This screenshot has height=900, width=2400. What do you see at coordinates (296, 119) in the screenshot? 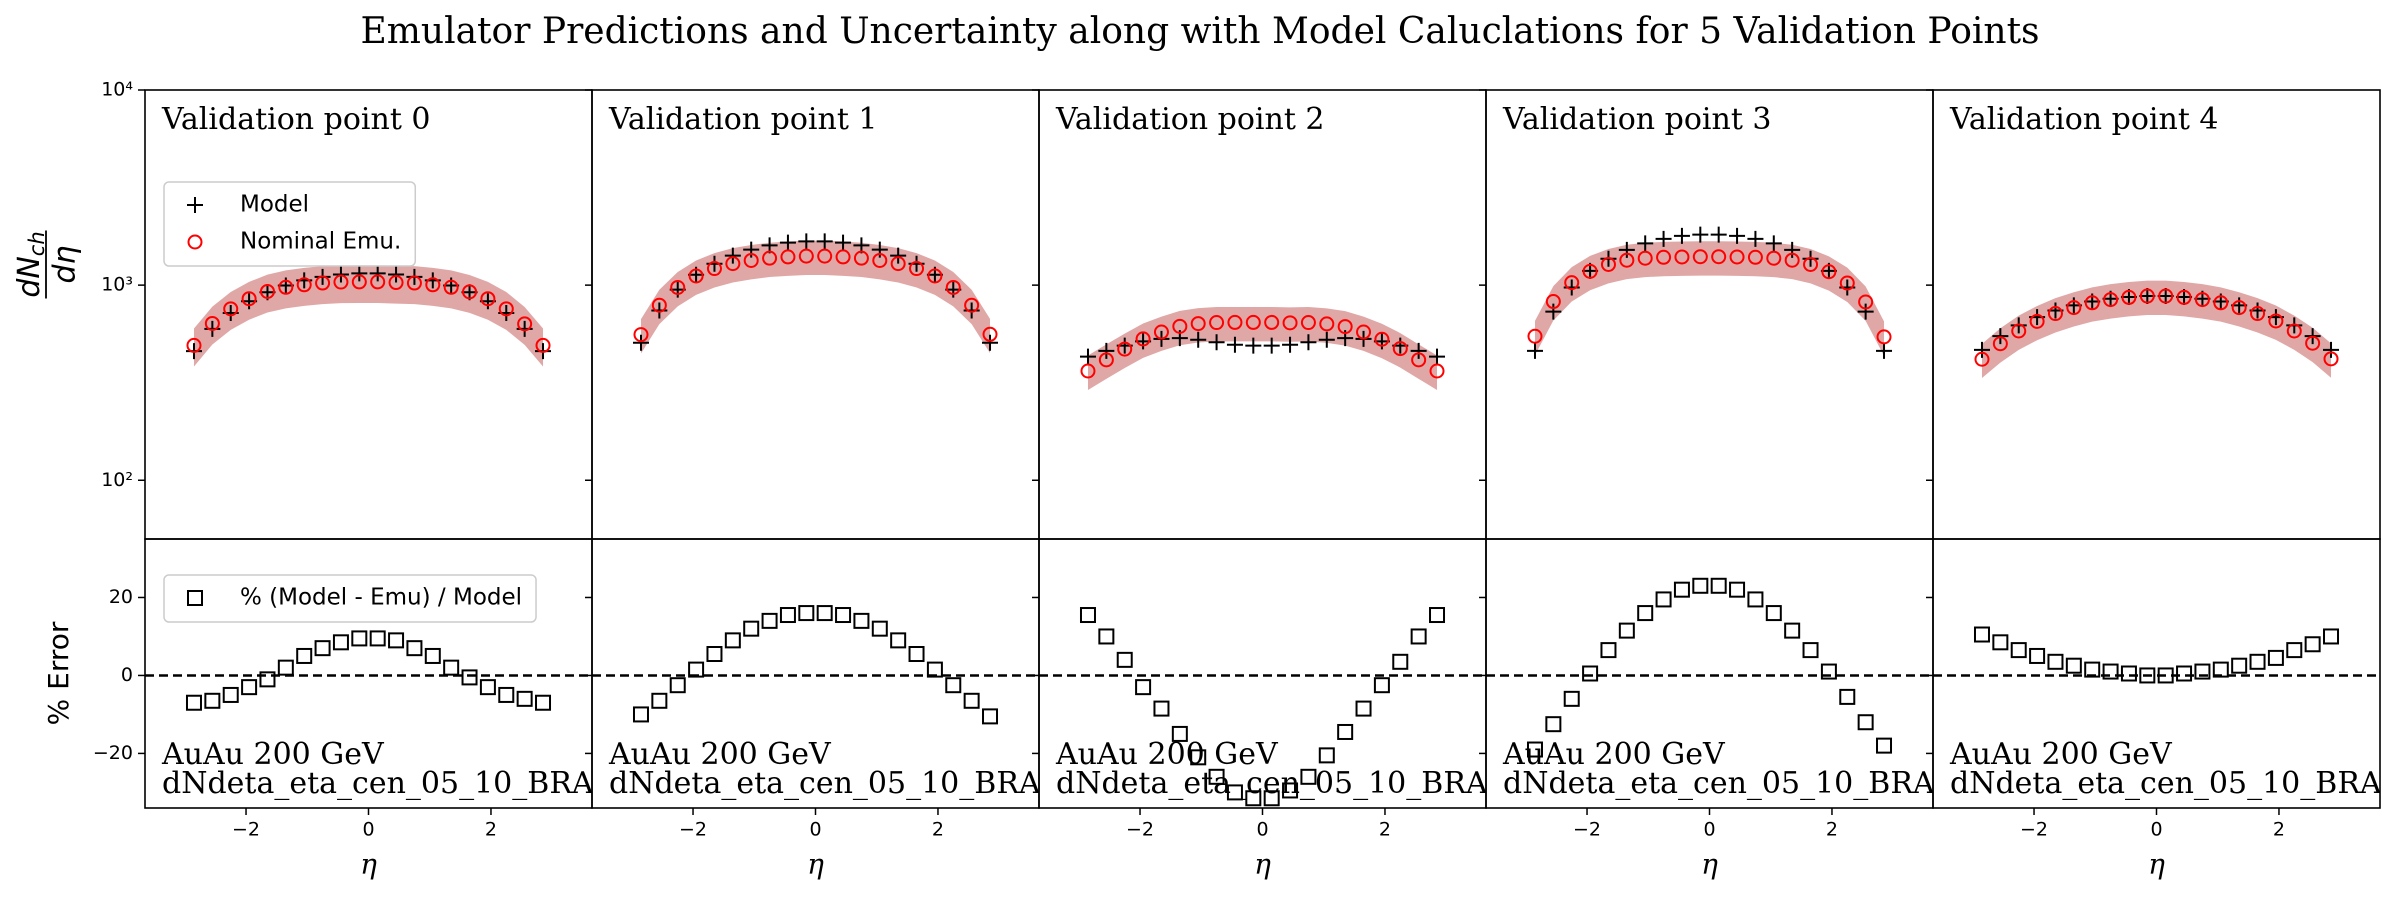
I see `panel-title: Validation point 0` at bounding box center [296, 119].